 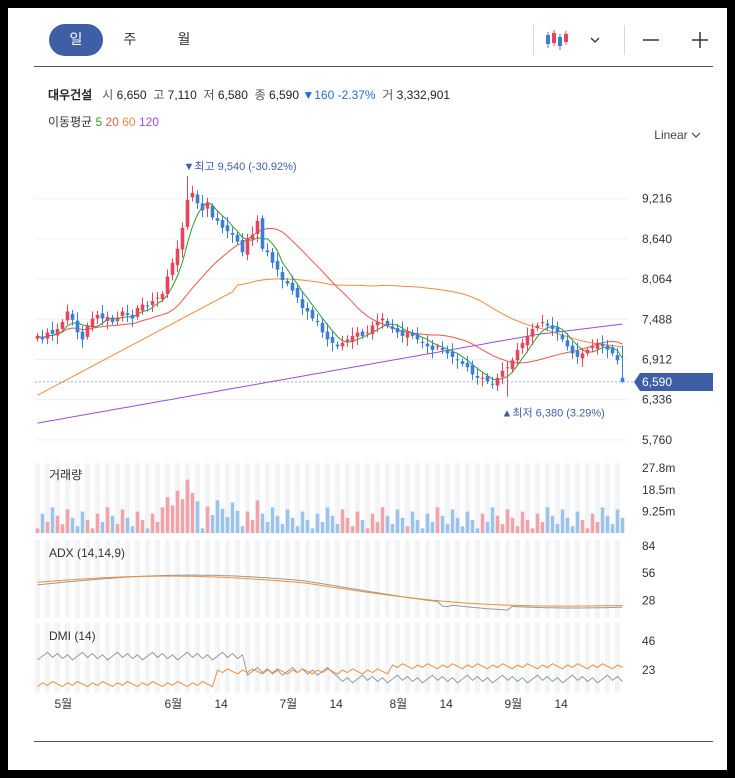 I want to click on ma-20: 20, so click(x=112, y=122).